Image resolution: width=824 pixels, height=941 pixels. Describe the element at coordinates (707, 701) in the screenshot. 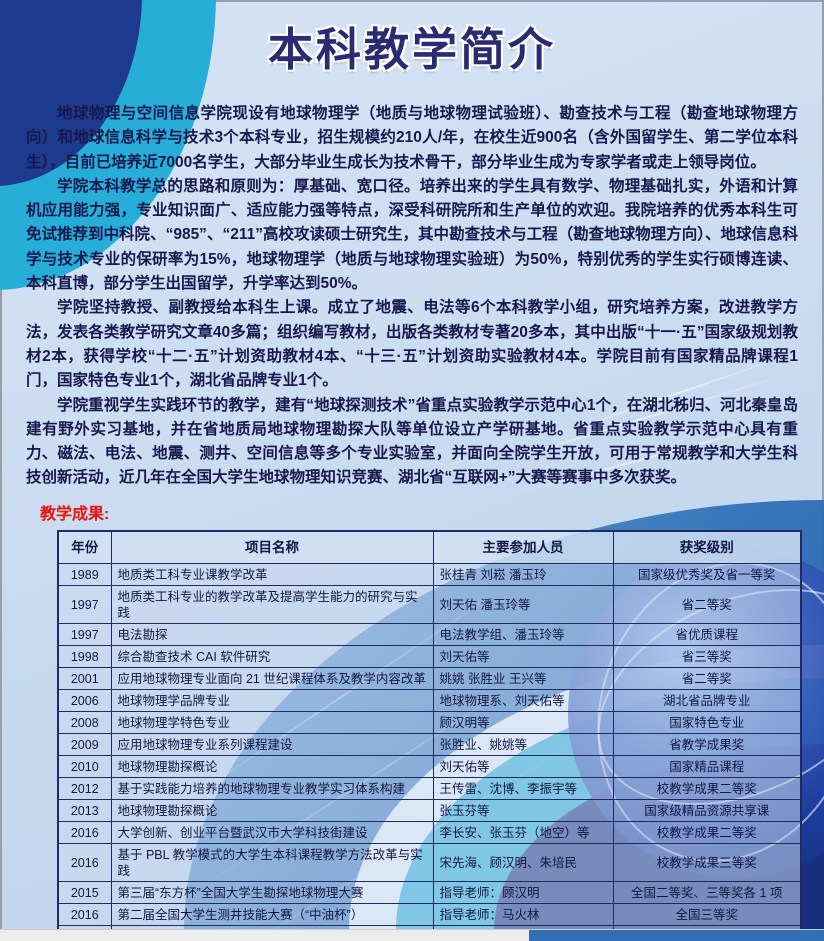

I see `cell-award: 湖北省品牌专业` at that location.